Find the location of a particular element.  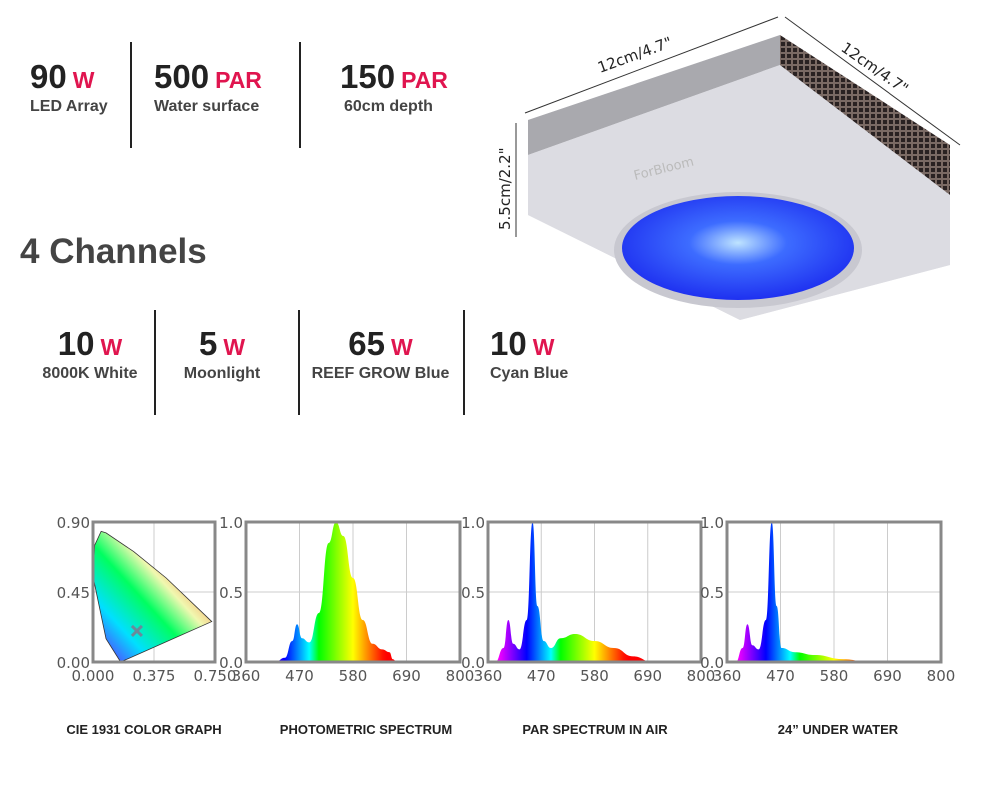

channel-reef-grow-blue: 65 W REEF GROW Blue is located at coordinates (380, 354).